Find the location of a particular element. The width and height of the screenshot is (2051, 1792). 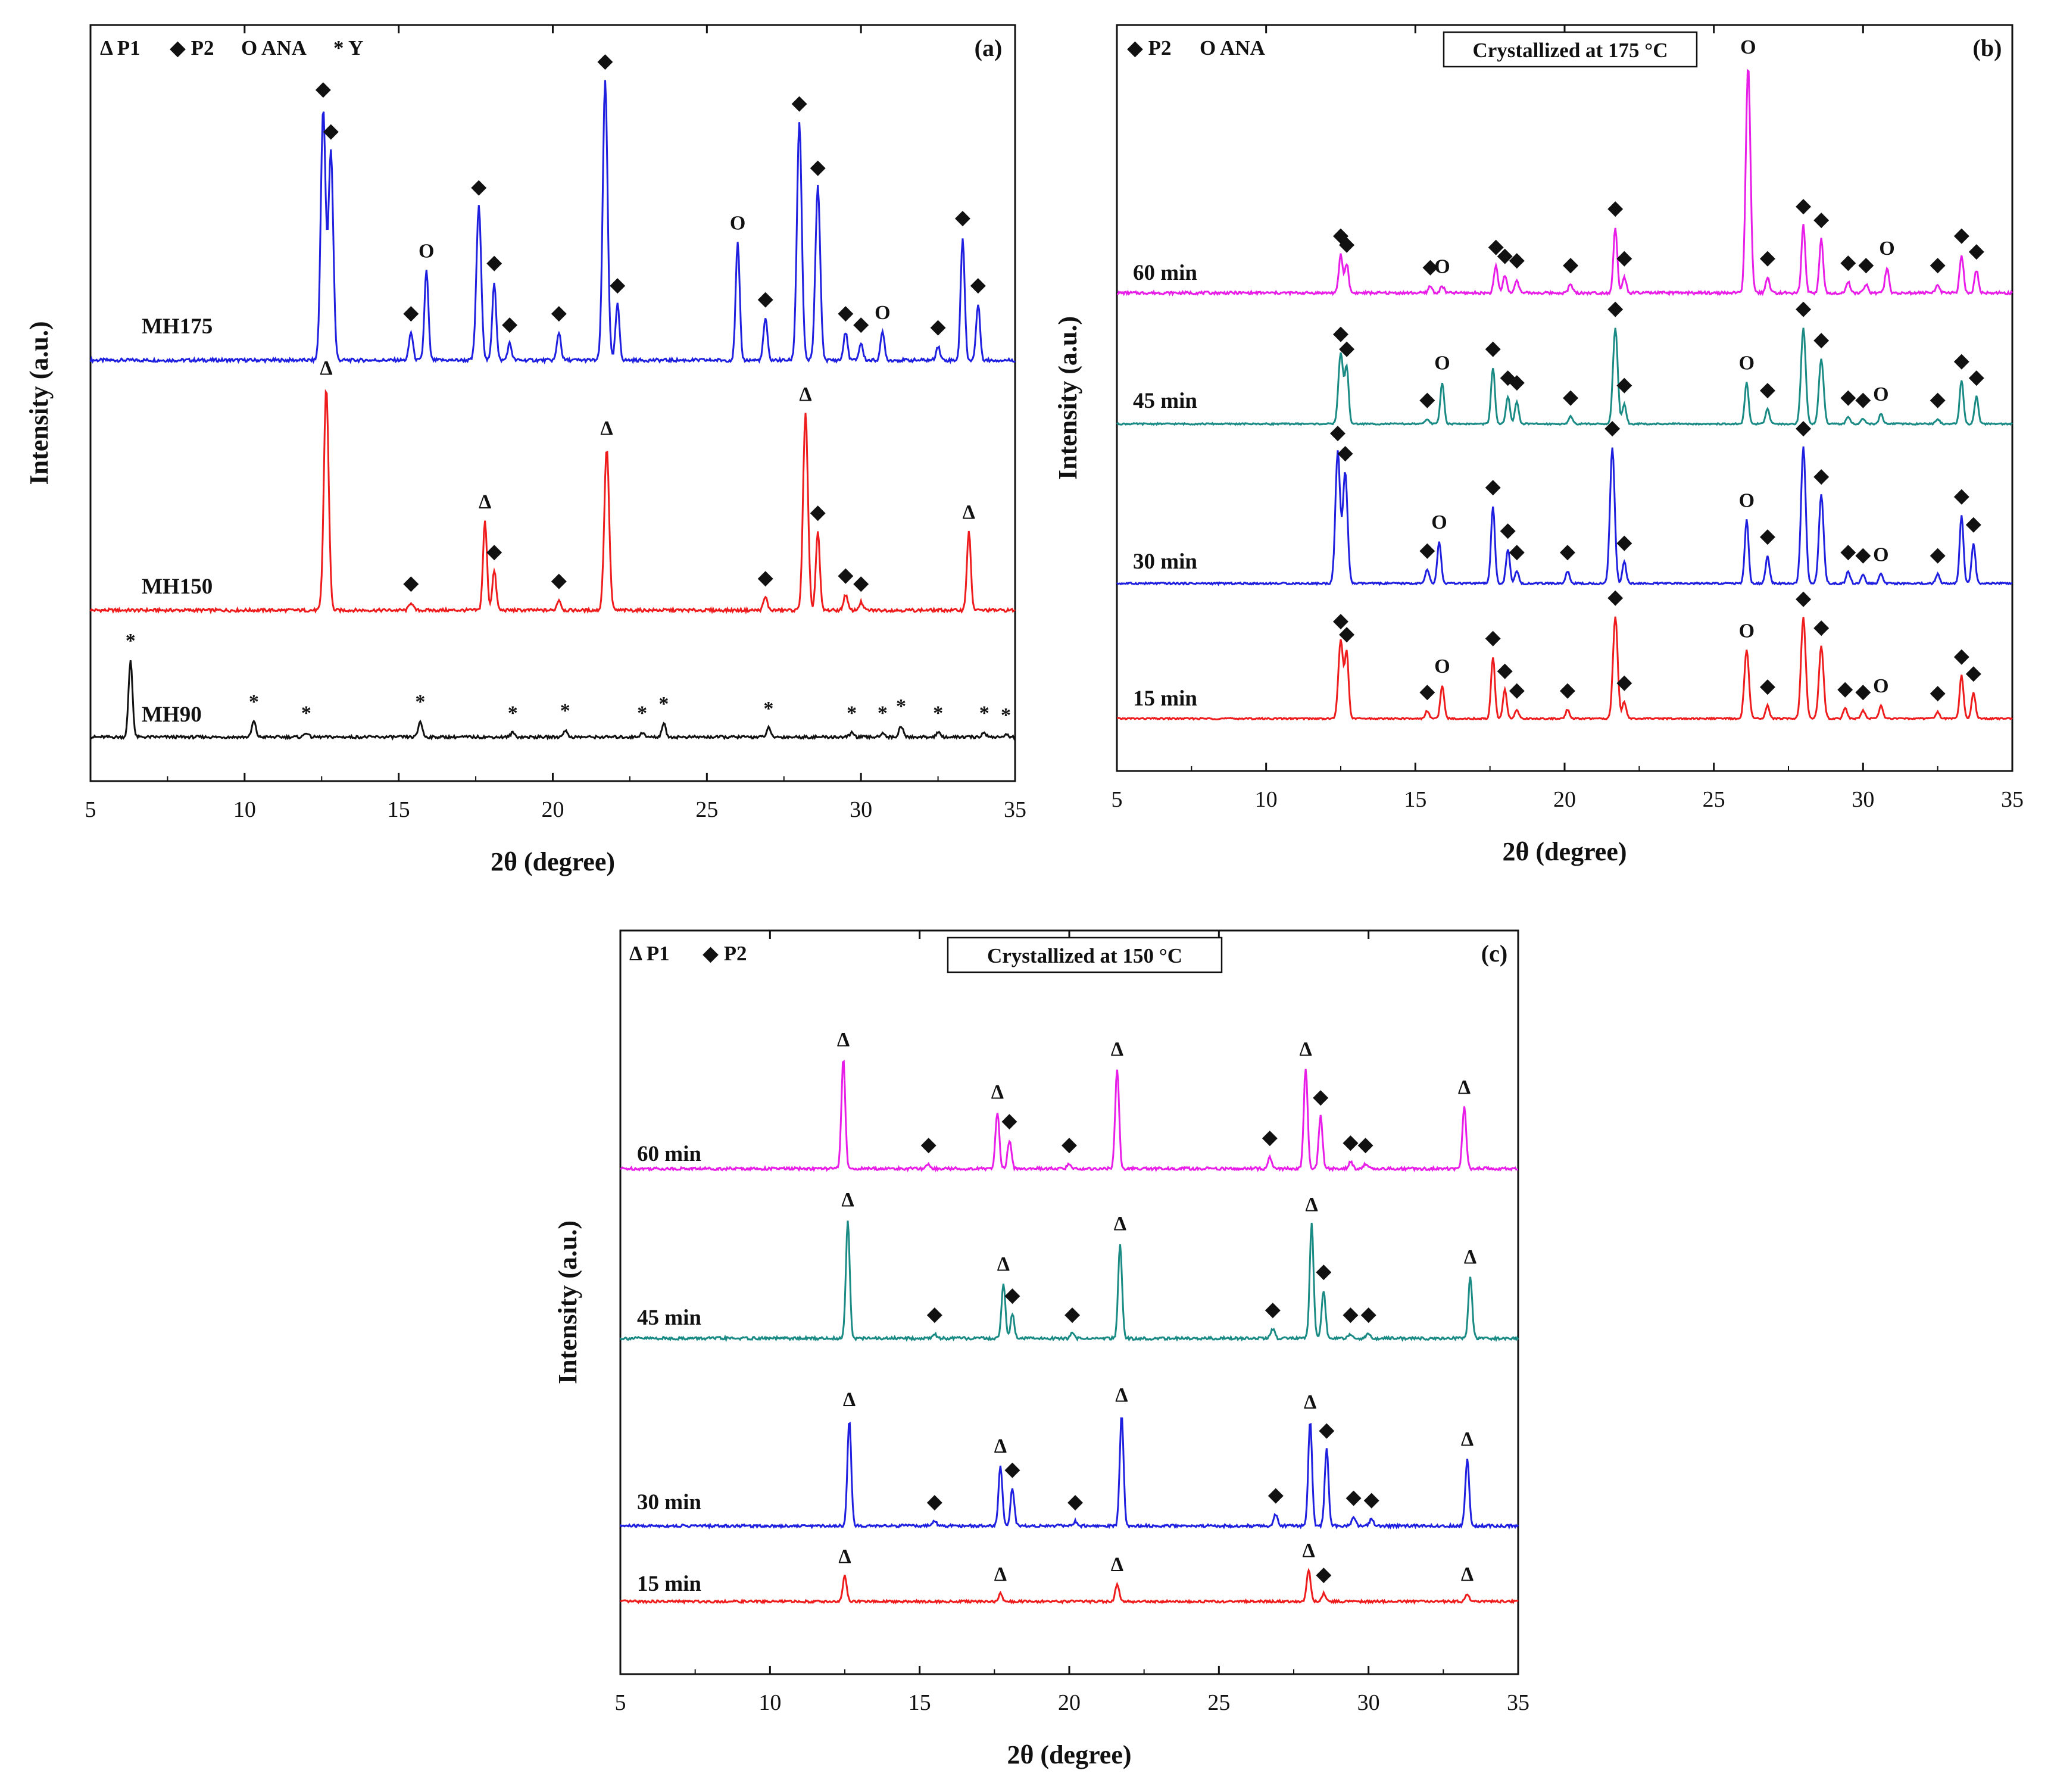

x-tick-label: 5 is located at coordinates (621, 1702).